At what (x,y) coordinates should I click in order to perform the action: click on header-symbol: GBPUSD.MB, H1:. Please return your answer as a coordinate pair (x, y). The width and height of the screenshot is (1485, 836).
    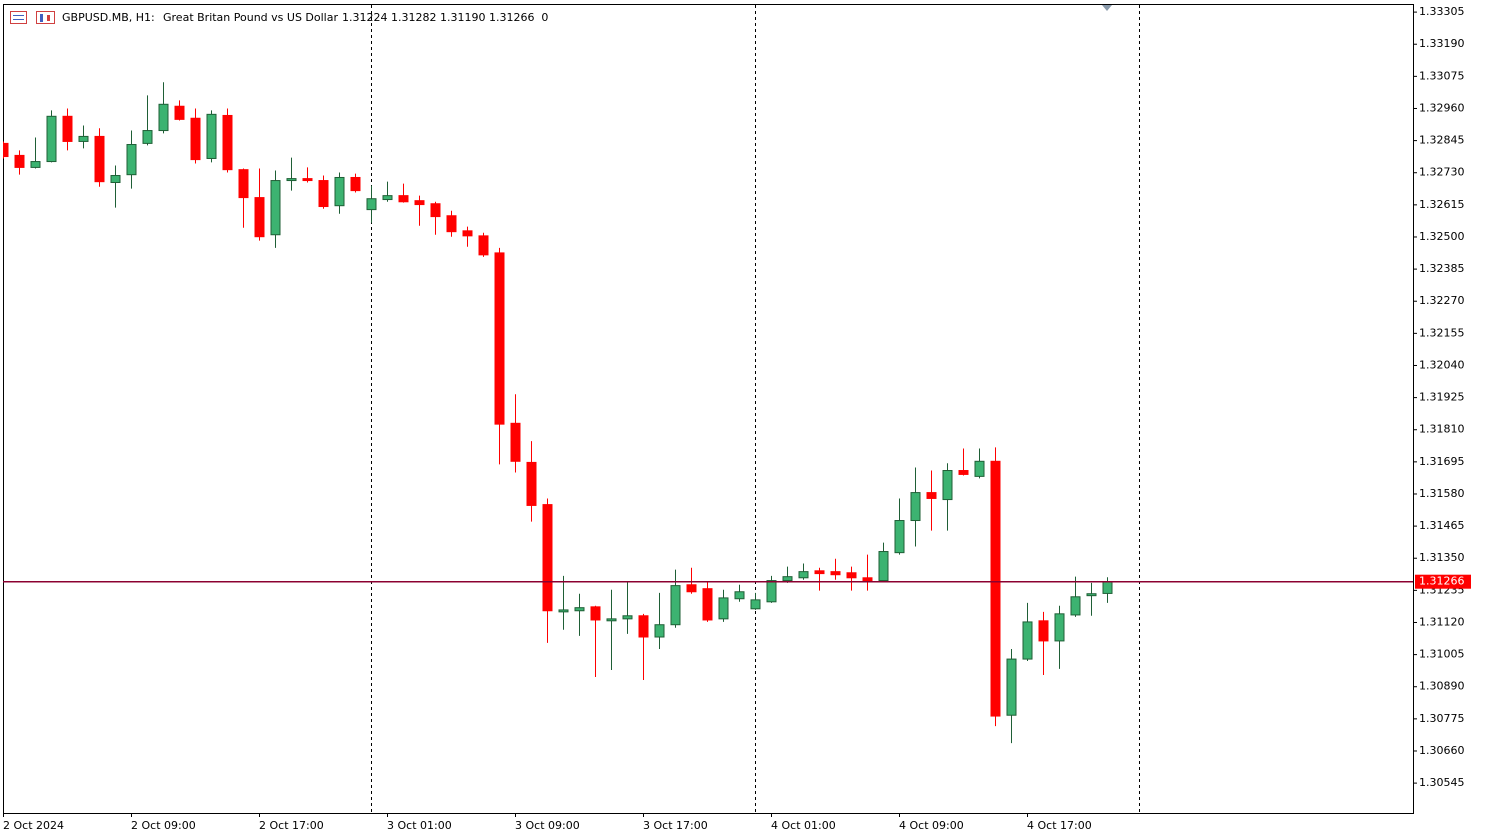
    Looking at the image, I should click on (108, 17).